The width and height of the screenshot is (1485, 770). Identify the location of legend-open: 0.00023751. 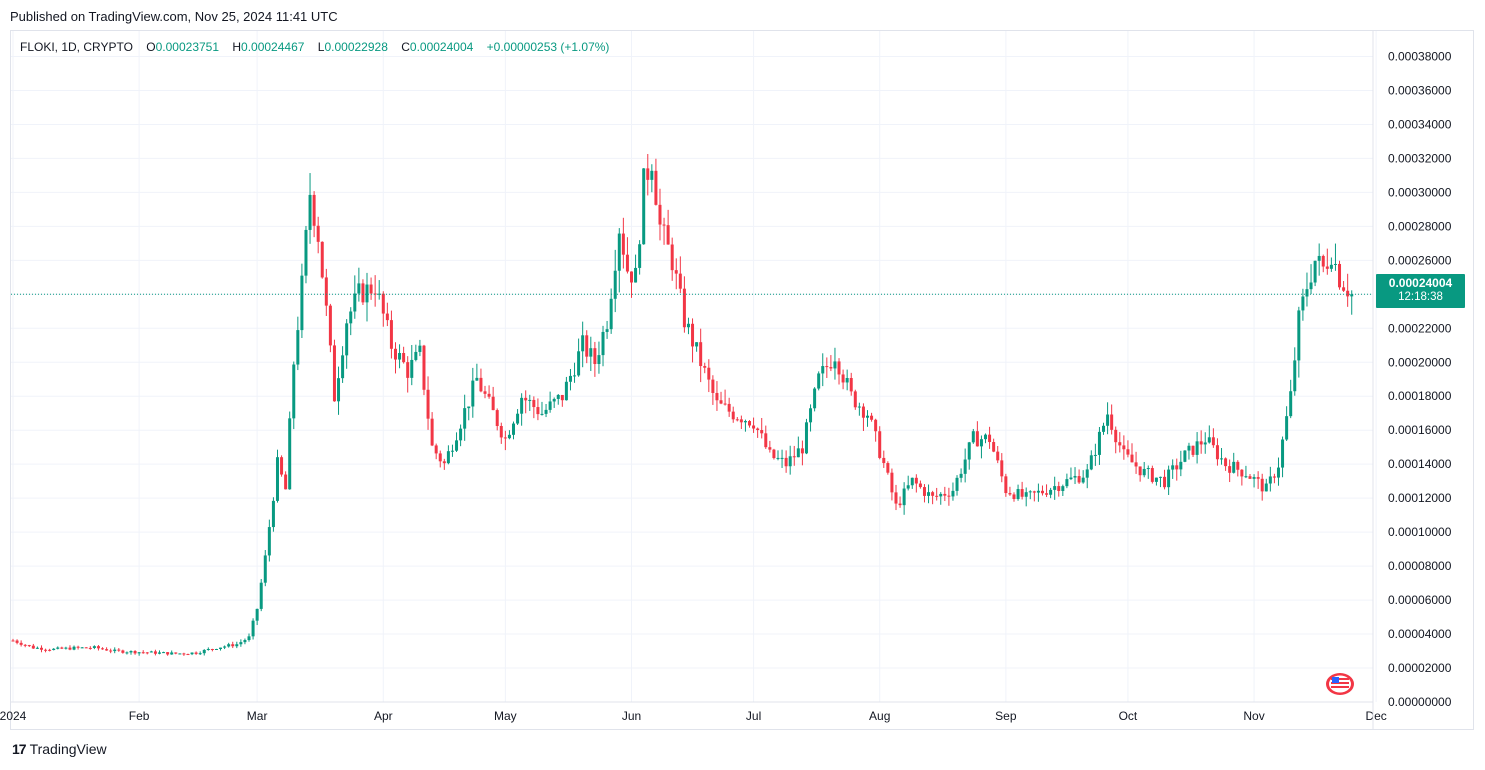
(187, 47).